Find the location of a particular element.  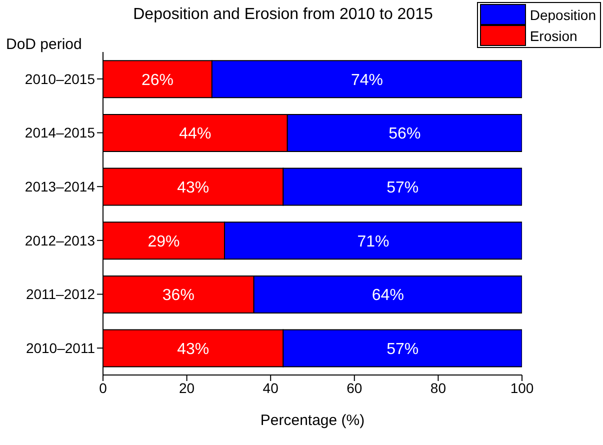

x-tick-label: 100 is located at coordinates (522, 388).